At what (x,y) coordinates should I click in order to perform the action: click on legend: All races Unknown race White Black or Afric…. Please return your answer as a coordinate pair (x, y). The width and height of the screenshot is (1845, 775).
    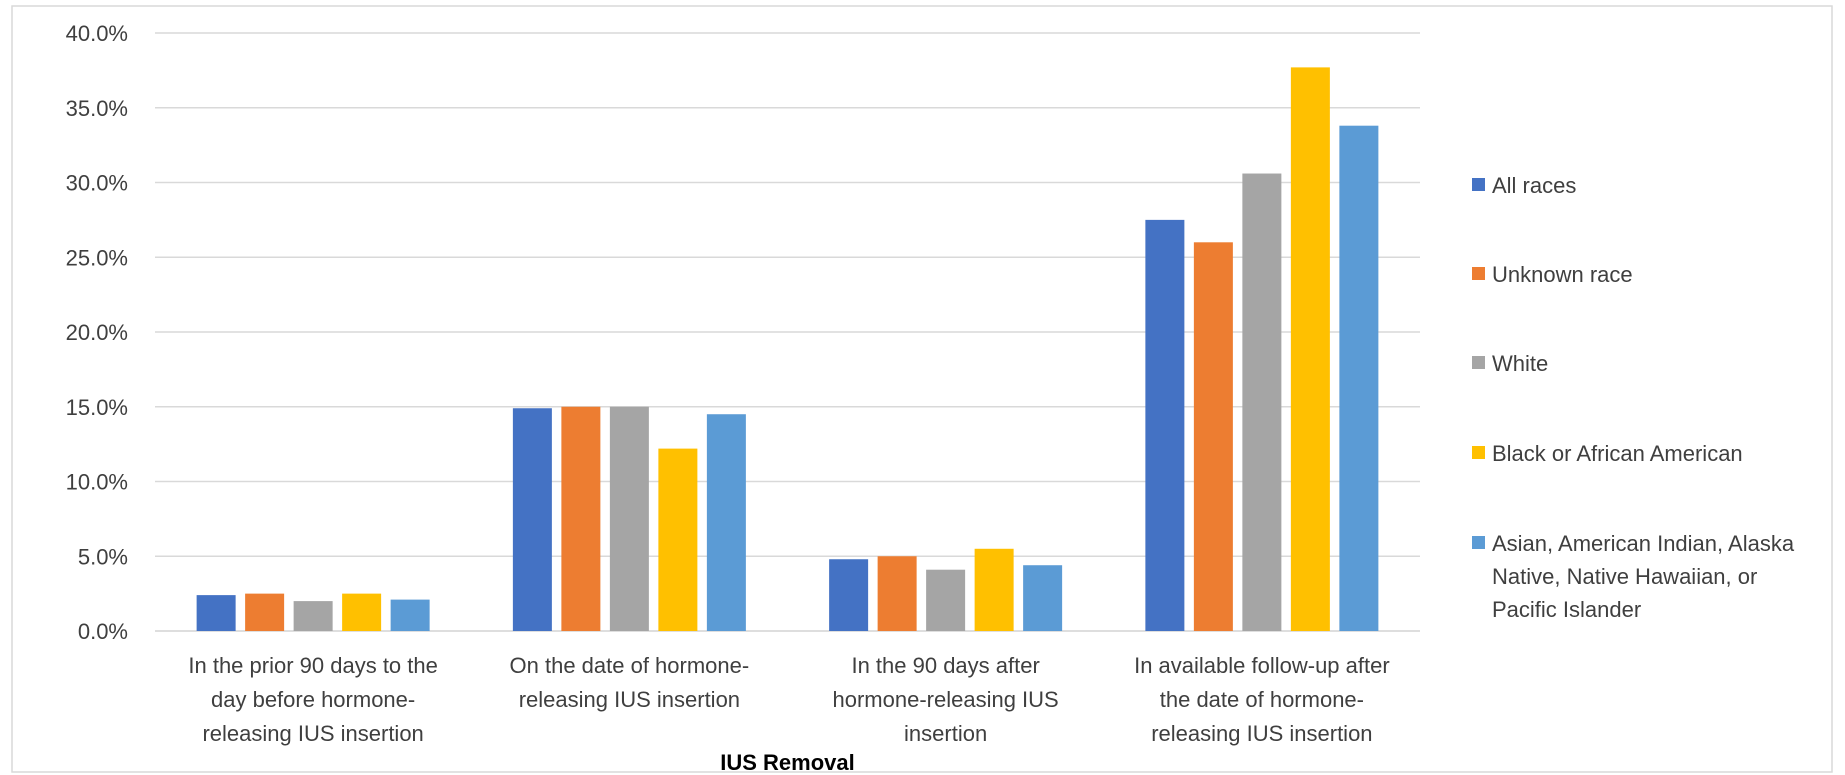
    Looking at the image, I should click on (1633, 397).